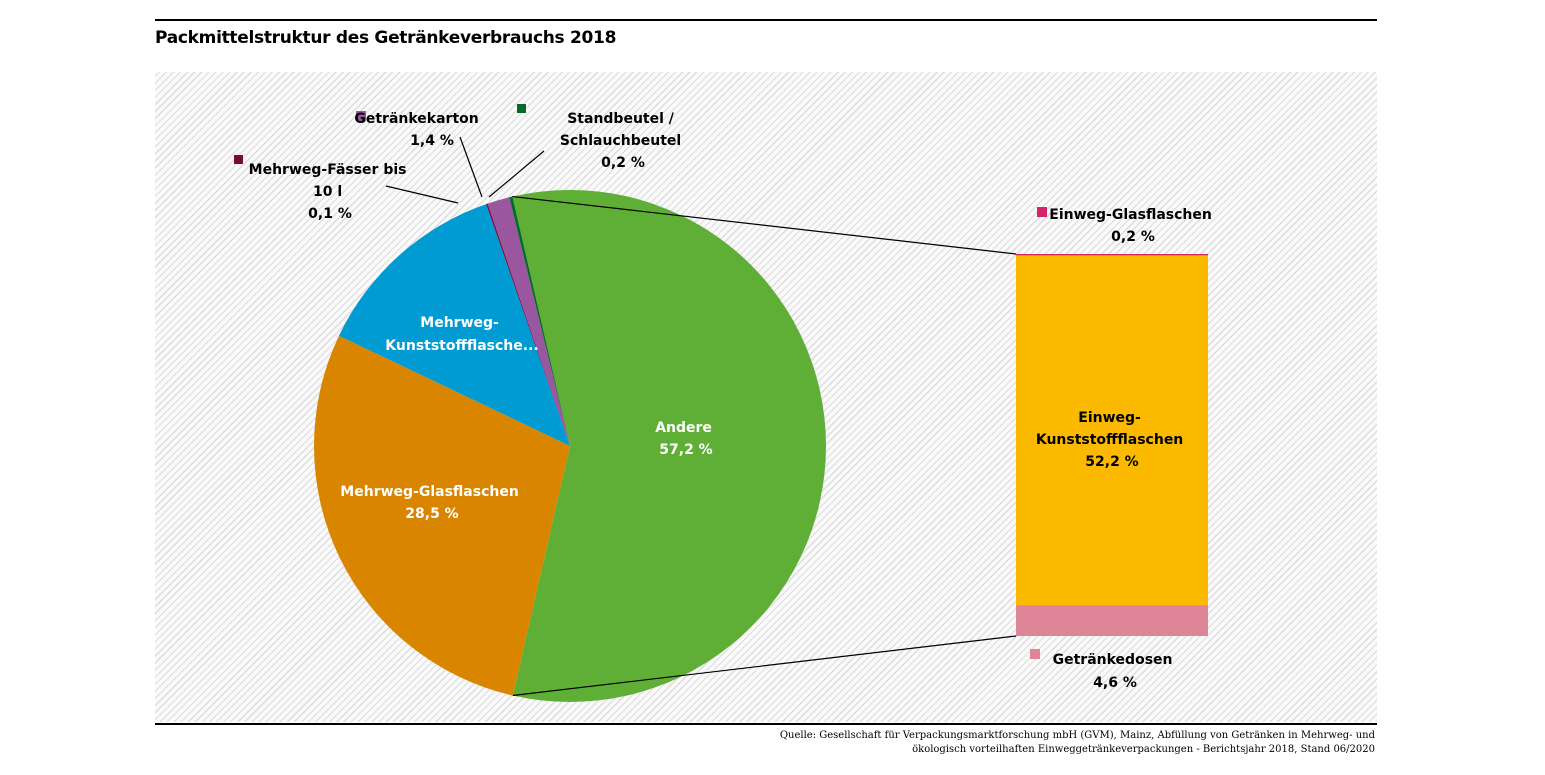 The width and height of the screenshot is (1545, 775). Describe the element at coordinates (422, 194) in the screenshot. I see `leader-line-mehrweg-faesser` at that location.